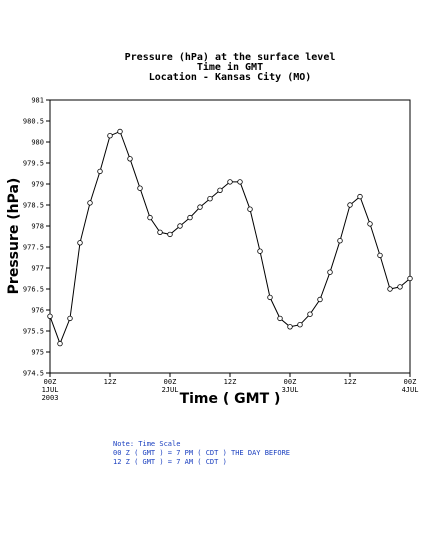 The image size is (425, 550). I want to click on y-tick-label: 976.5, so click(33, 290).